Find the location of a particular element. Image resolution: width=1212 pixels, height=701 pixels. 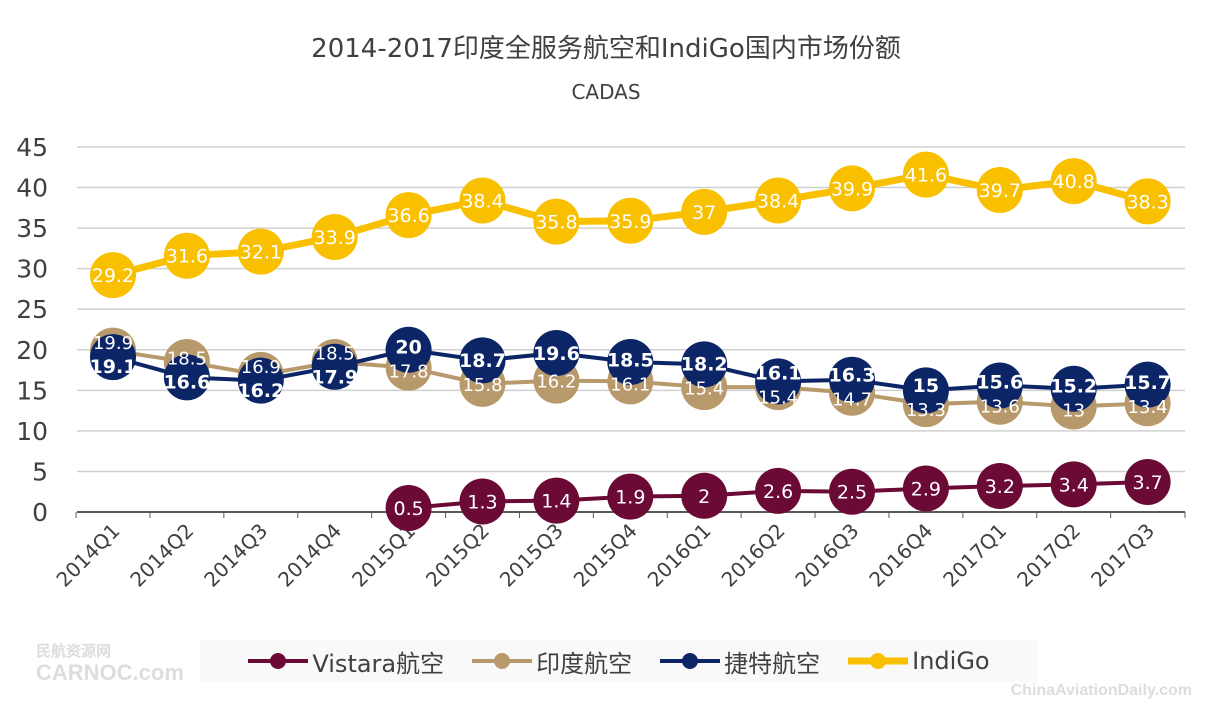

legend-label: IndiGo is located at coordinates (951, 661).